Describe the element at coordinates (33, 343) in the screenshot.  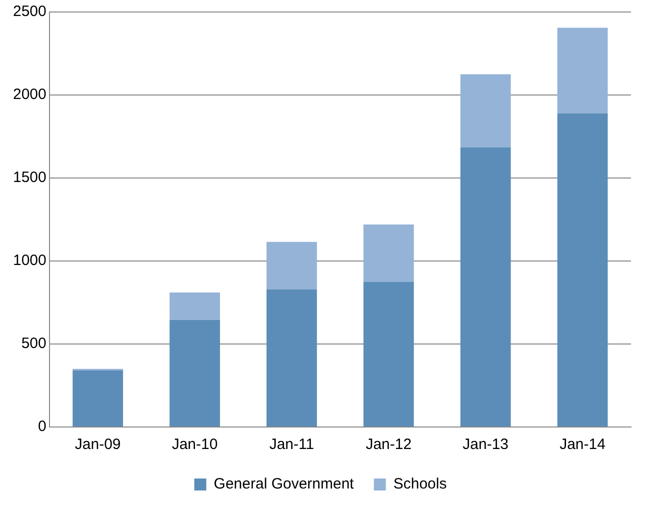
I see `y-tick-label: 500` at that location.